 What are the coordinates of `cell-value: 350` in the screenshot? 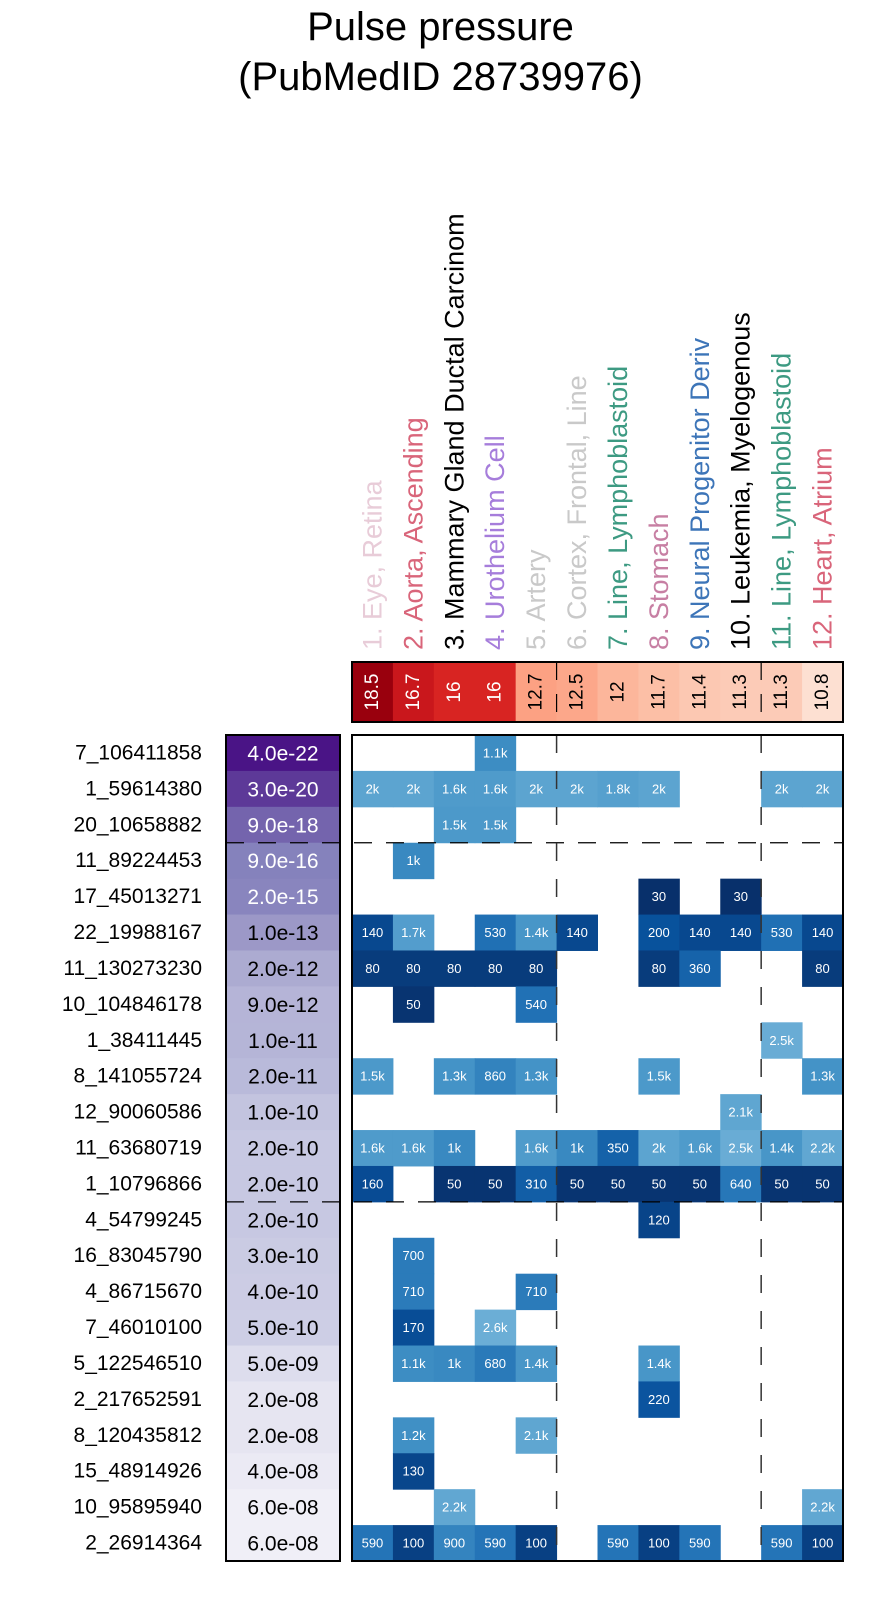 It's located at (618, 1148).